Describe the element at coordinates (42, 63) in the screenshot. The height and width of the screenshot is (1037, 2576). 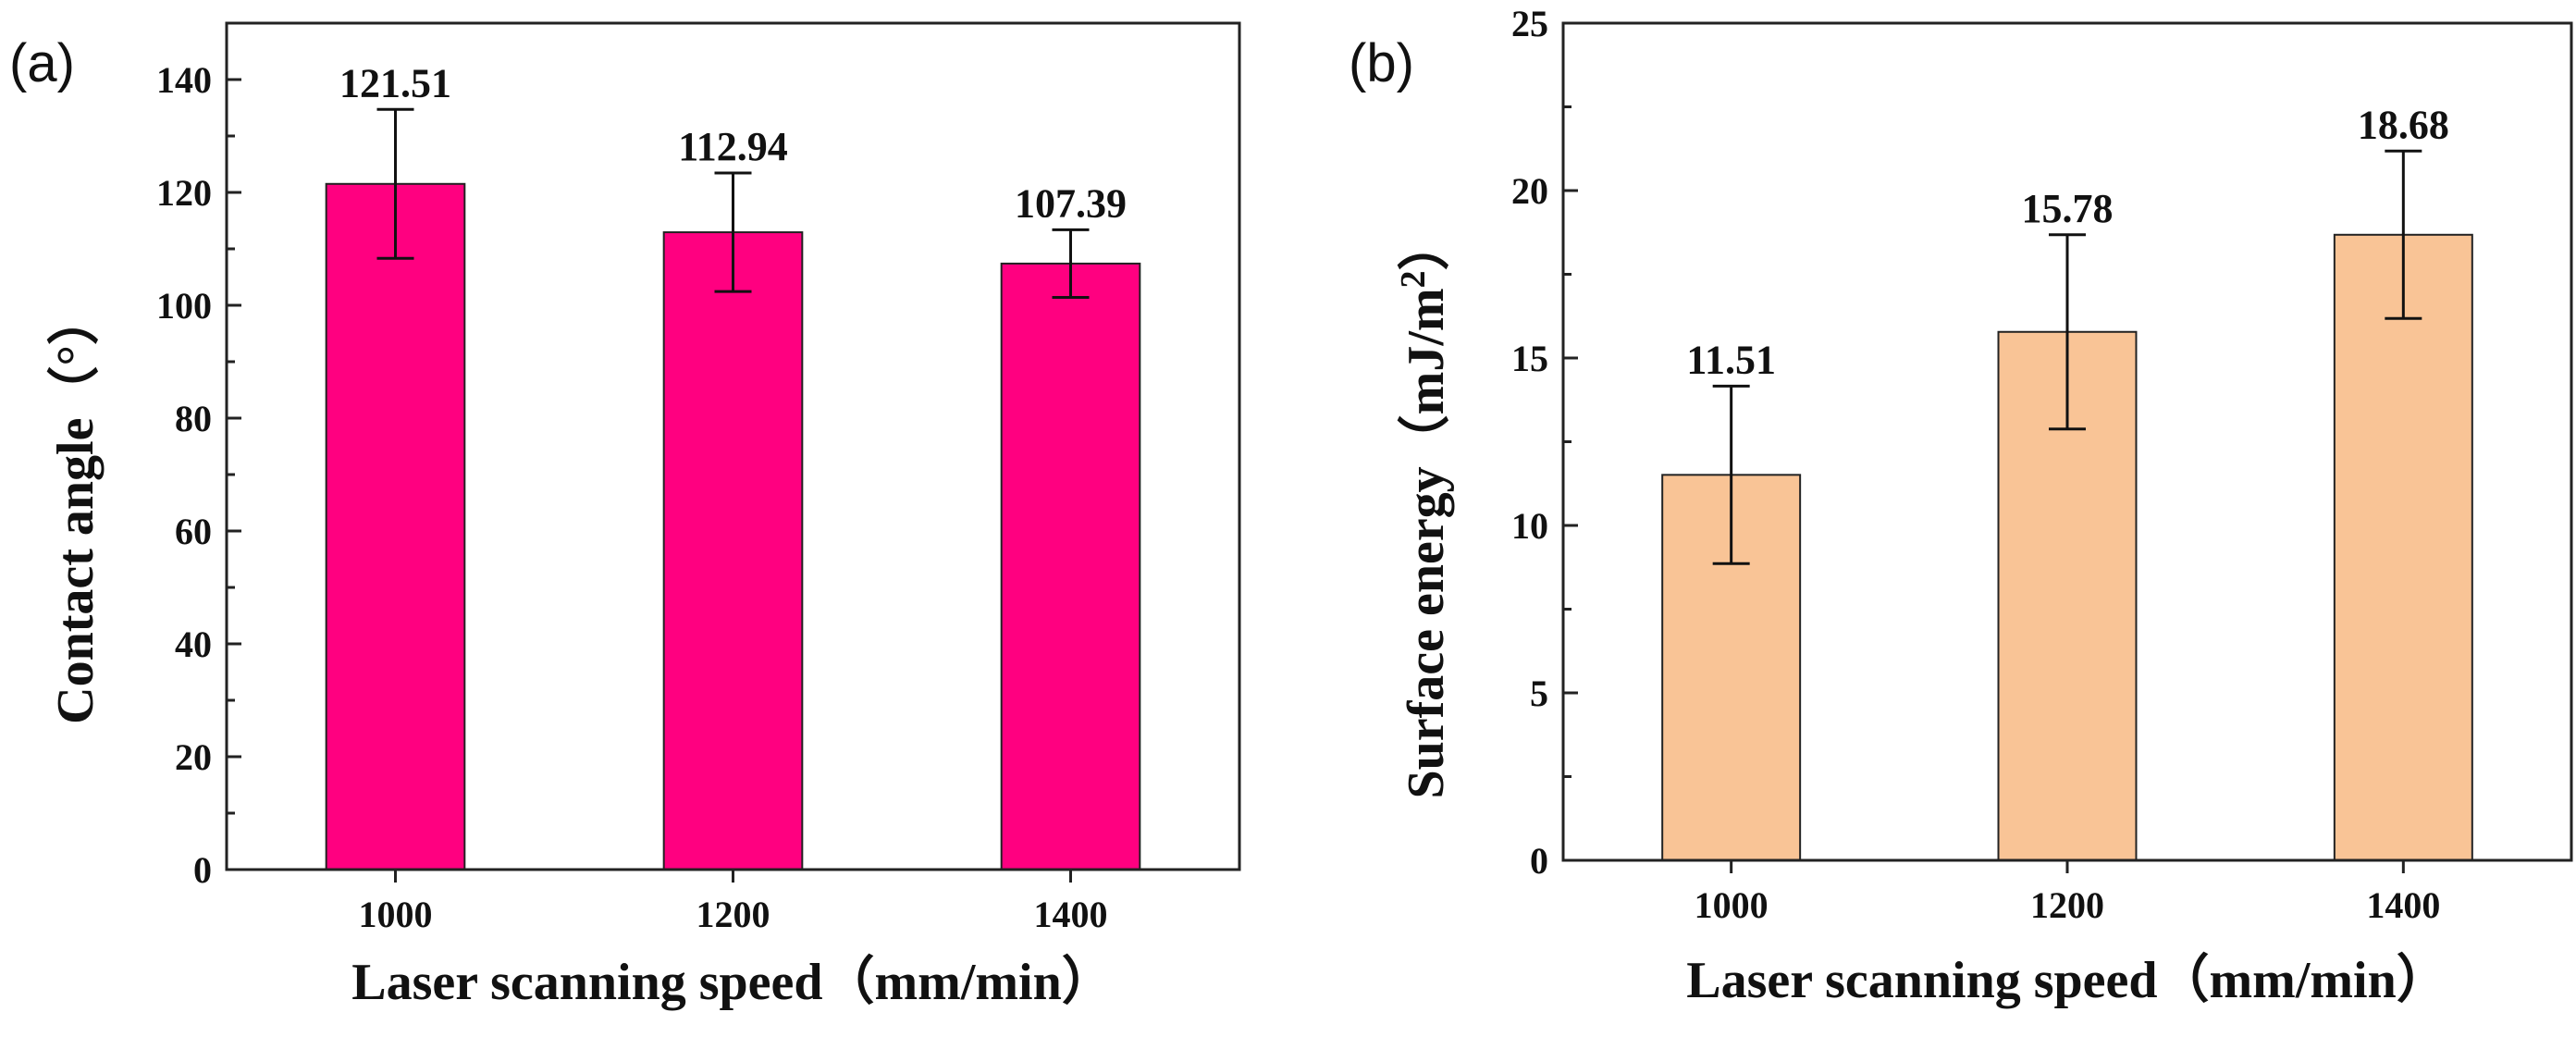
I see `panel-a-label: (a)` at that location.